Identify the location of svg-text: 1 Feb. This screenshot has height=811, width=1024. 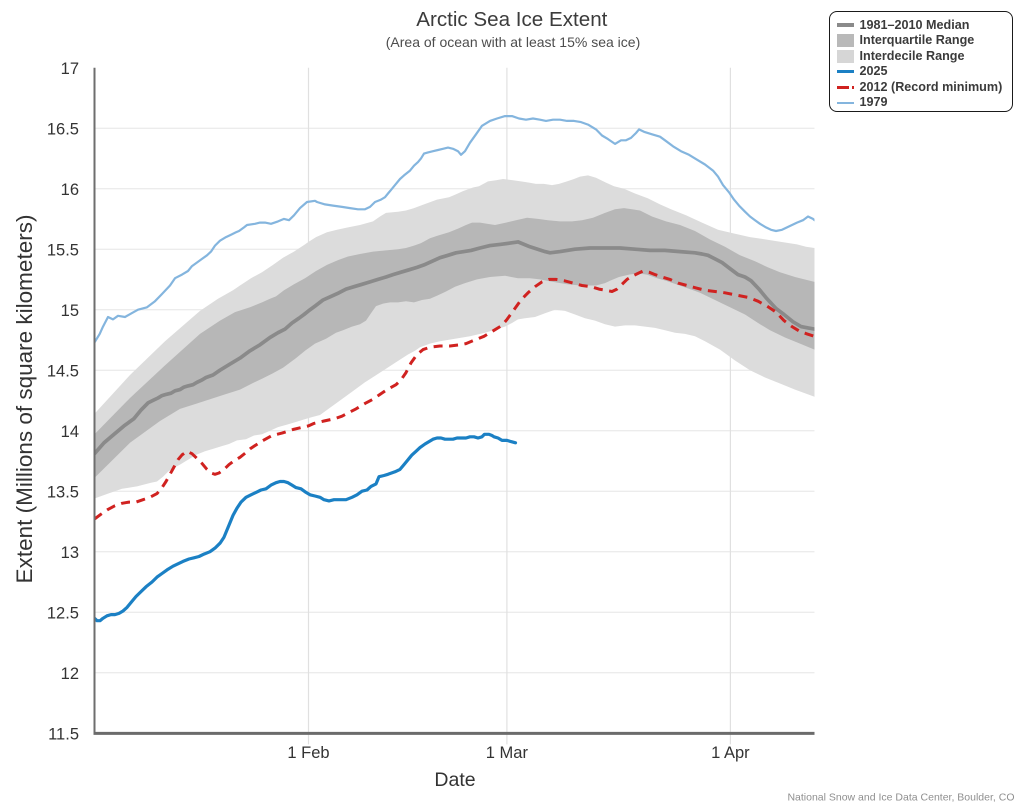
(308, 753).